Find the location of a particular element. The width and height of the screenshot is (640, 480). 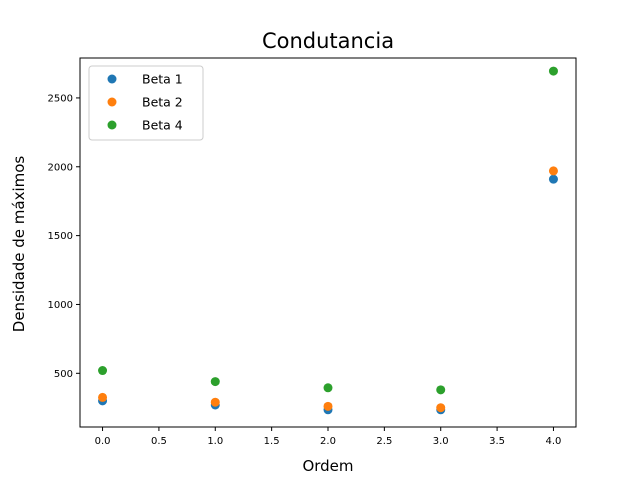

y-tick-label: 1500 is located at coordinates (60, 236).